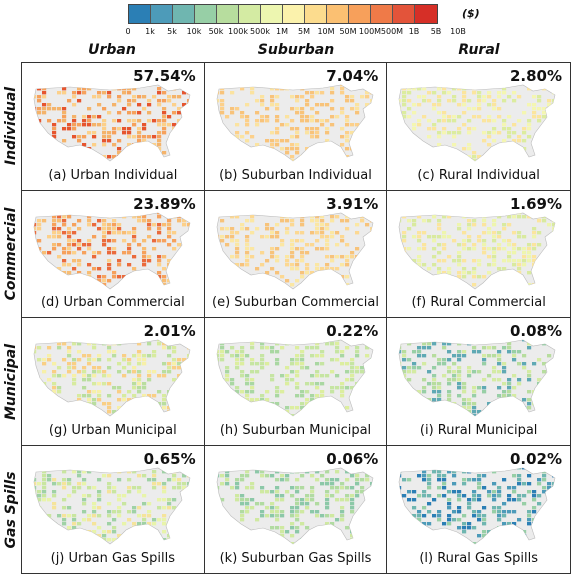  What do you see at coordinates (112, 505) in the screenshot?
I see `us-county-map` at bounding box center [112, 505].